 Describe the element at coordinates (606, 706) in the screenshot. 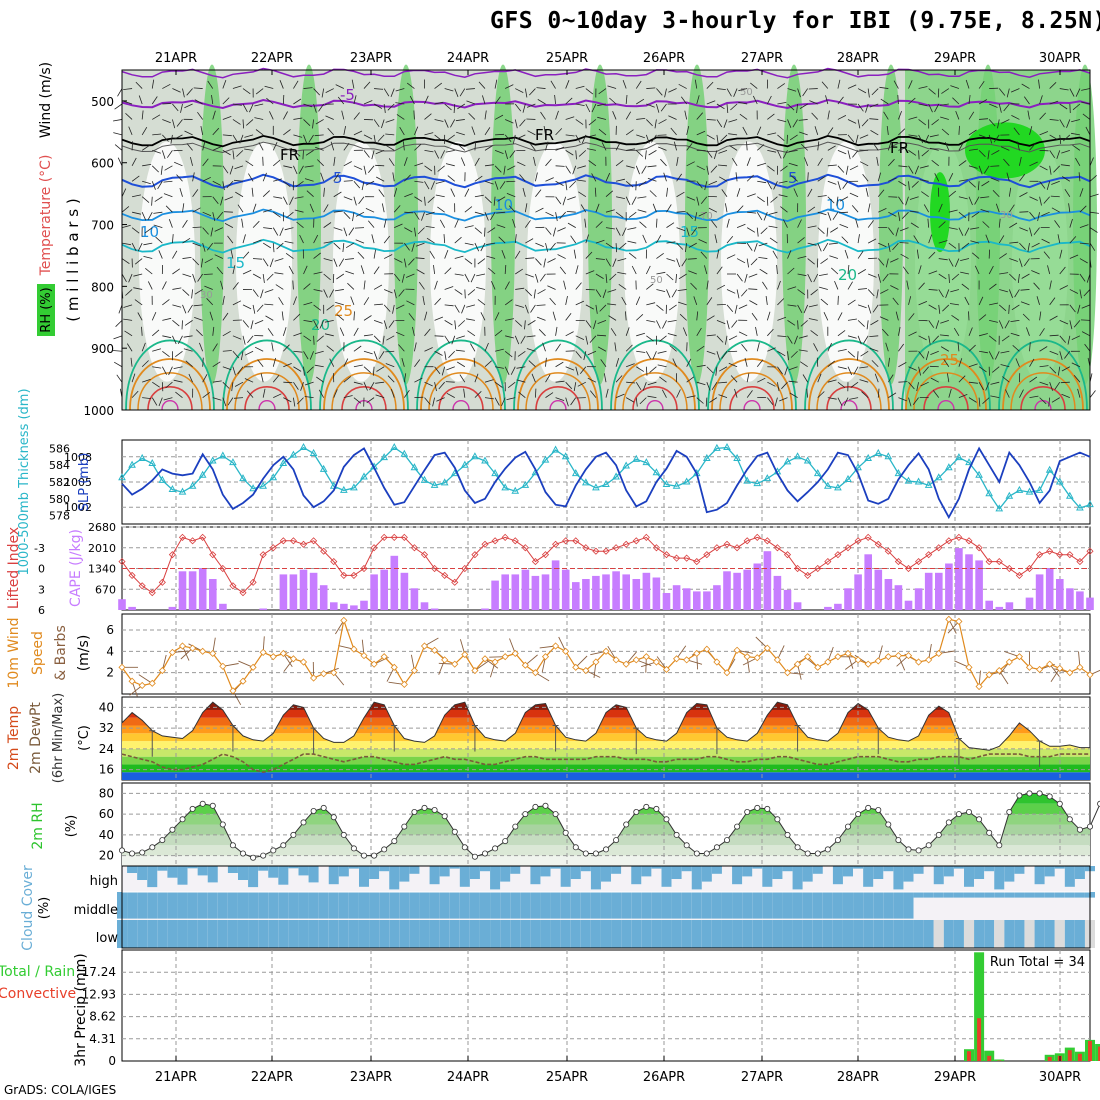

I see `temp-color-band` at that location.